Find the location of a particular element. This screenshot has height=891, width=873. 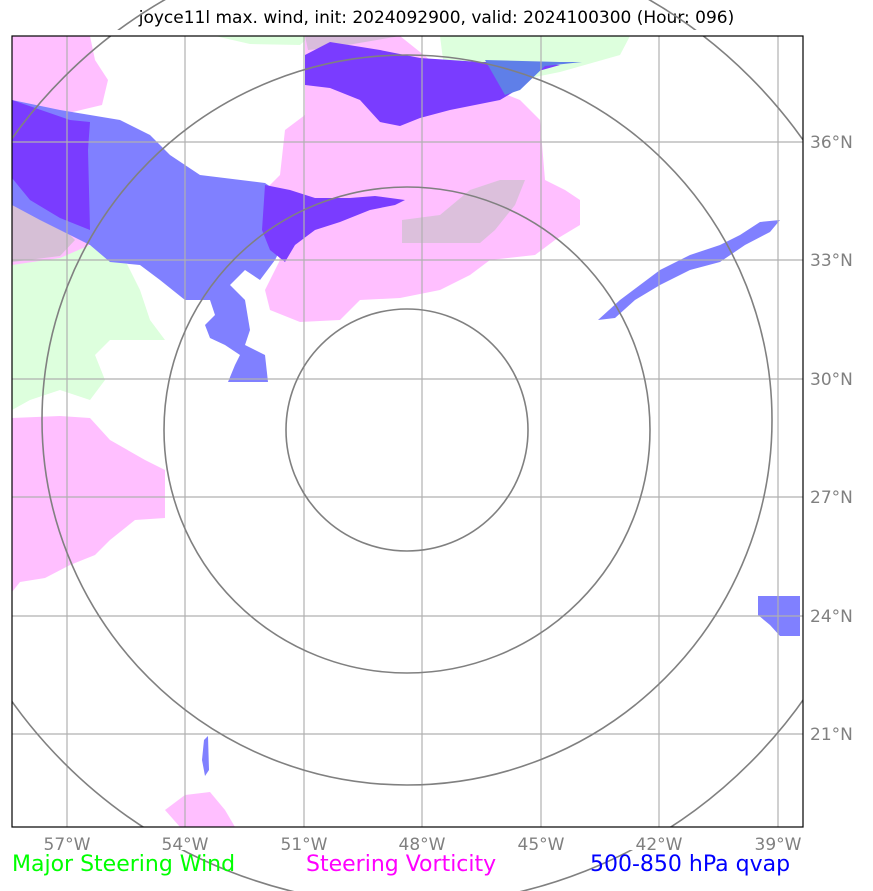

vorticity-area-northwest is located at coordinates (60, 95).